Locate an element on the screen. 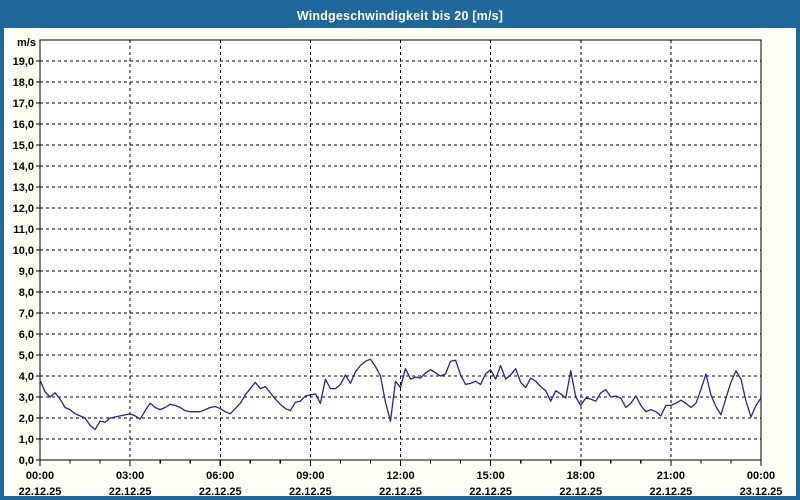 The image size is (800, 500). x-tick-time-label: 12:00 is located at coordinates (400, 476).